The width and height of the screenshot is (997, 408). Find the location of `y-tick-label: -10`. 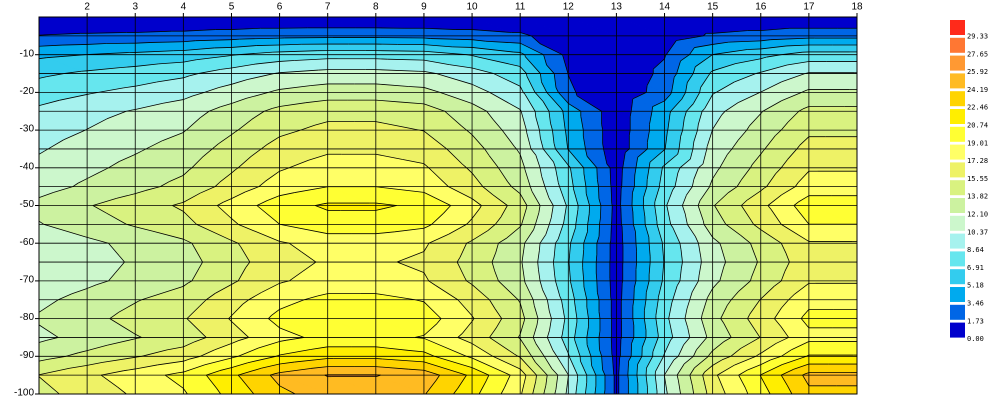

y-tick-label: -10 is located at coordinates (27, 53).